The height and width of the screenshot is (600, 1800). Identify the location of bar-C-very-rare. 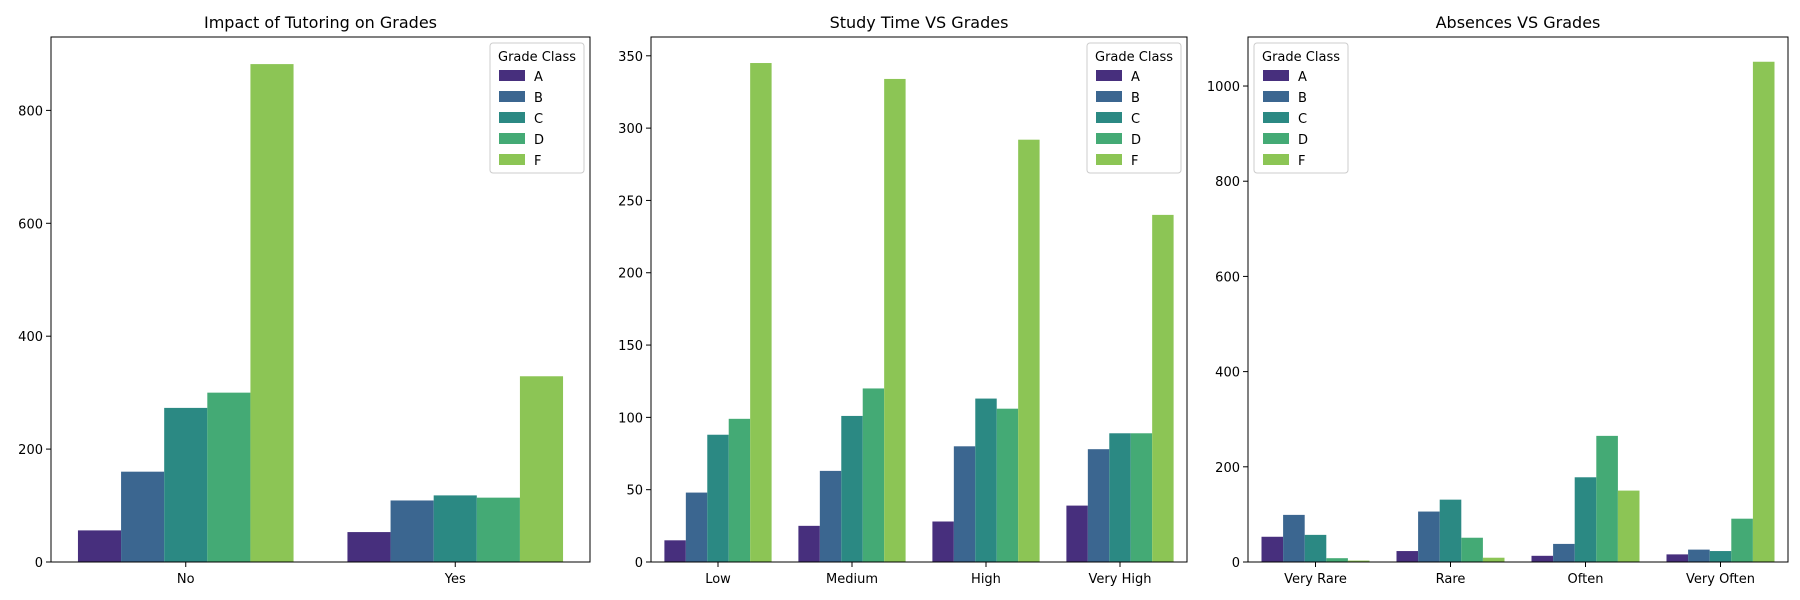
(1315, 548).